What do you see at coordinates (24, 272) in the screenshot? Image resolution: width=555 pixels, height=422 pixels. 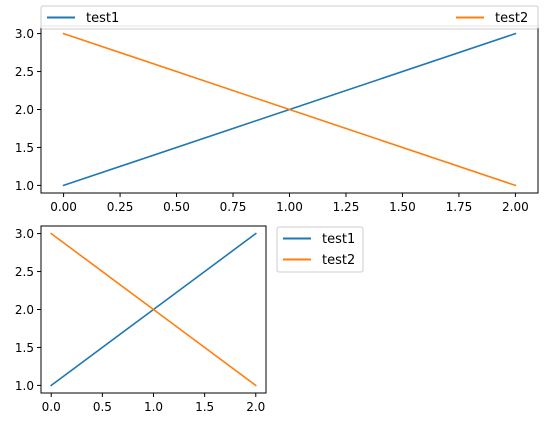 I see `y-tick-label-bottom: 2.5` at bounding box center [24, 272].